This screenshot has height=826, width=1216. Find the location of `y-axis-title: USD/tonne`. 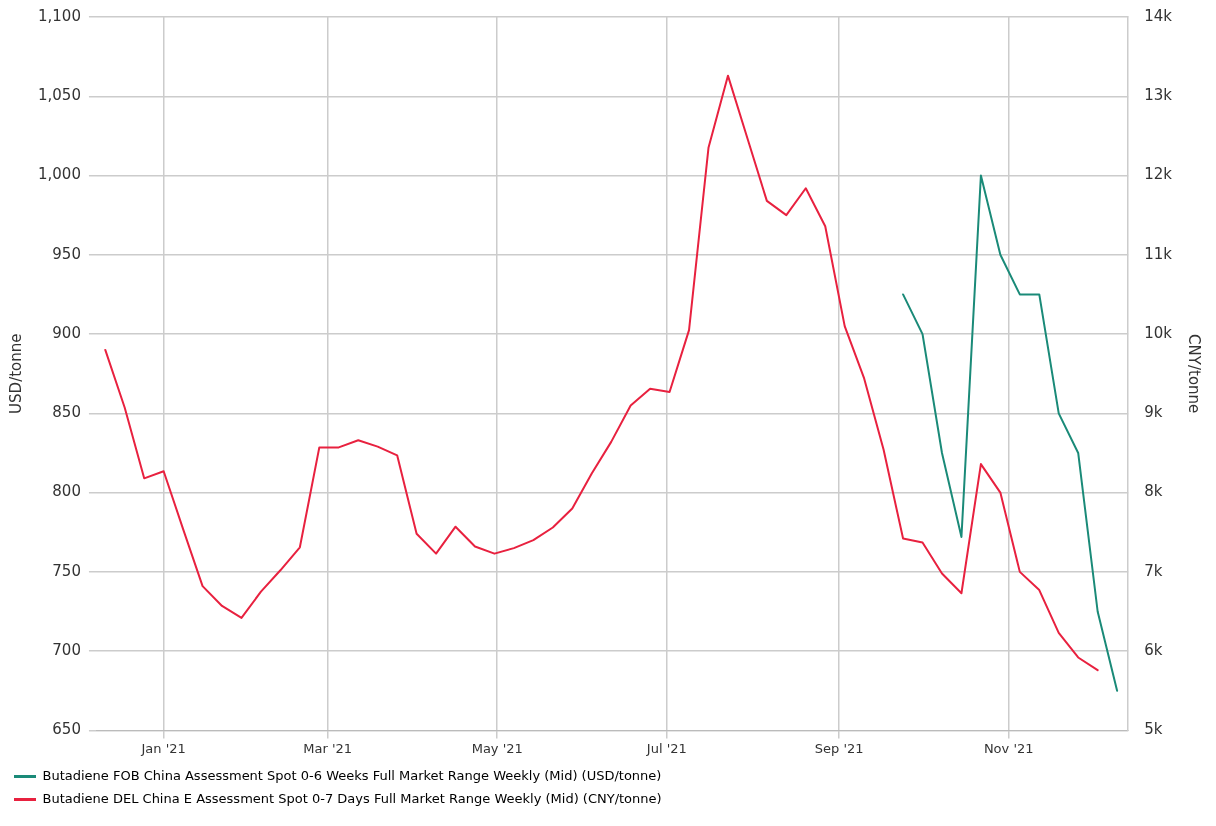

y-axis-title: USD/tonne is located at coordinates (15, 373).